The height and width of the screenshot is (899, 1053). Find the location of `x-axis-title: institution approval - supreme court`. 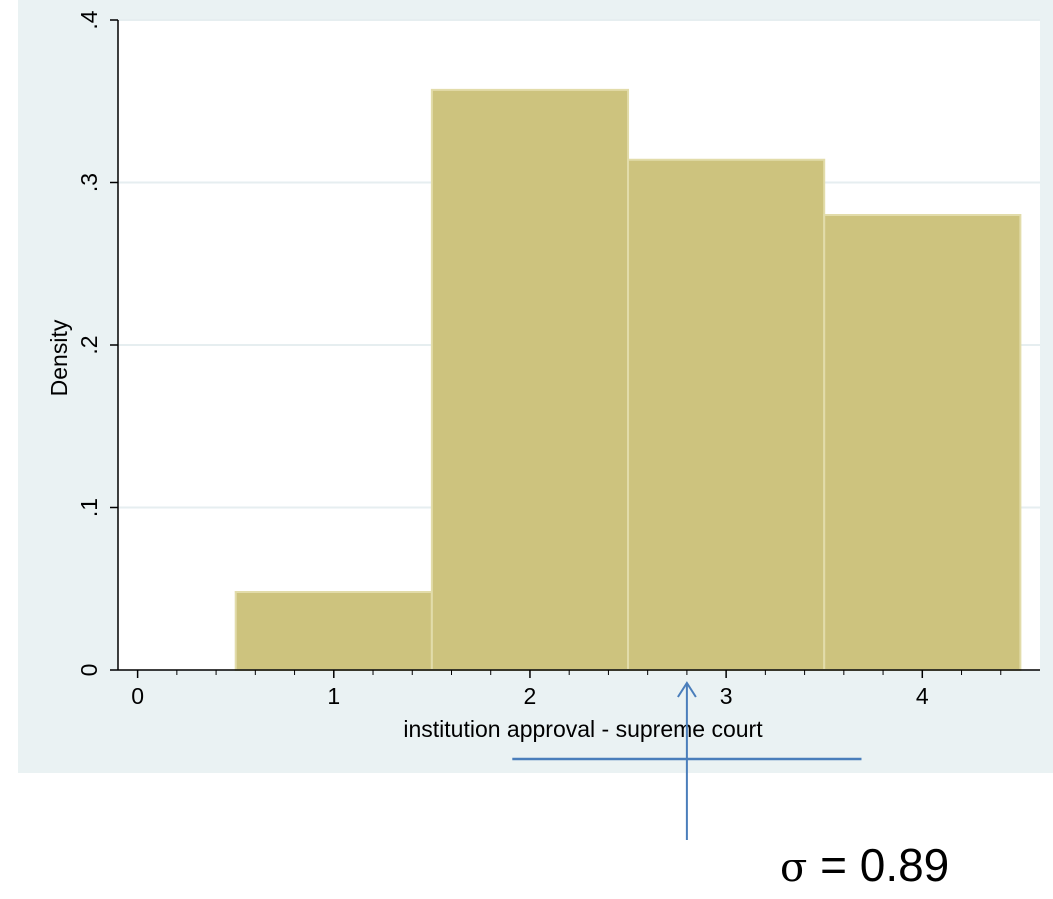

x-axis-title: institution approval - supreme court is located at coordinates (583, 729).